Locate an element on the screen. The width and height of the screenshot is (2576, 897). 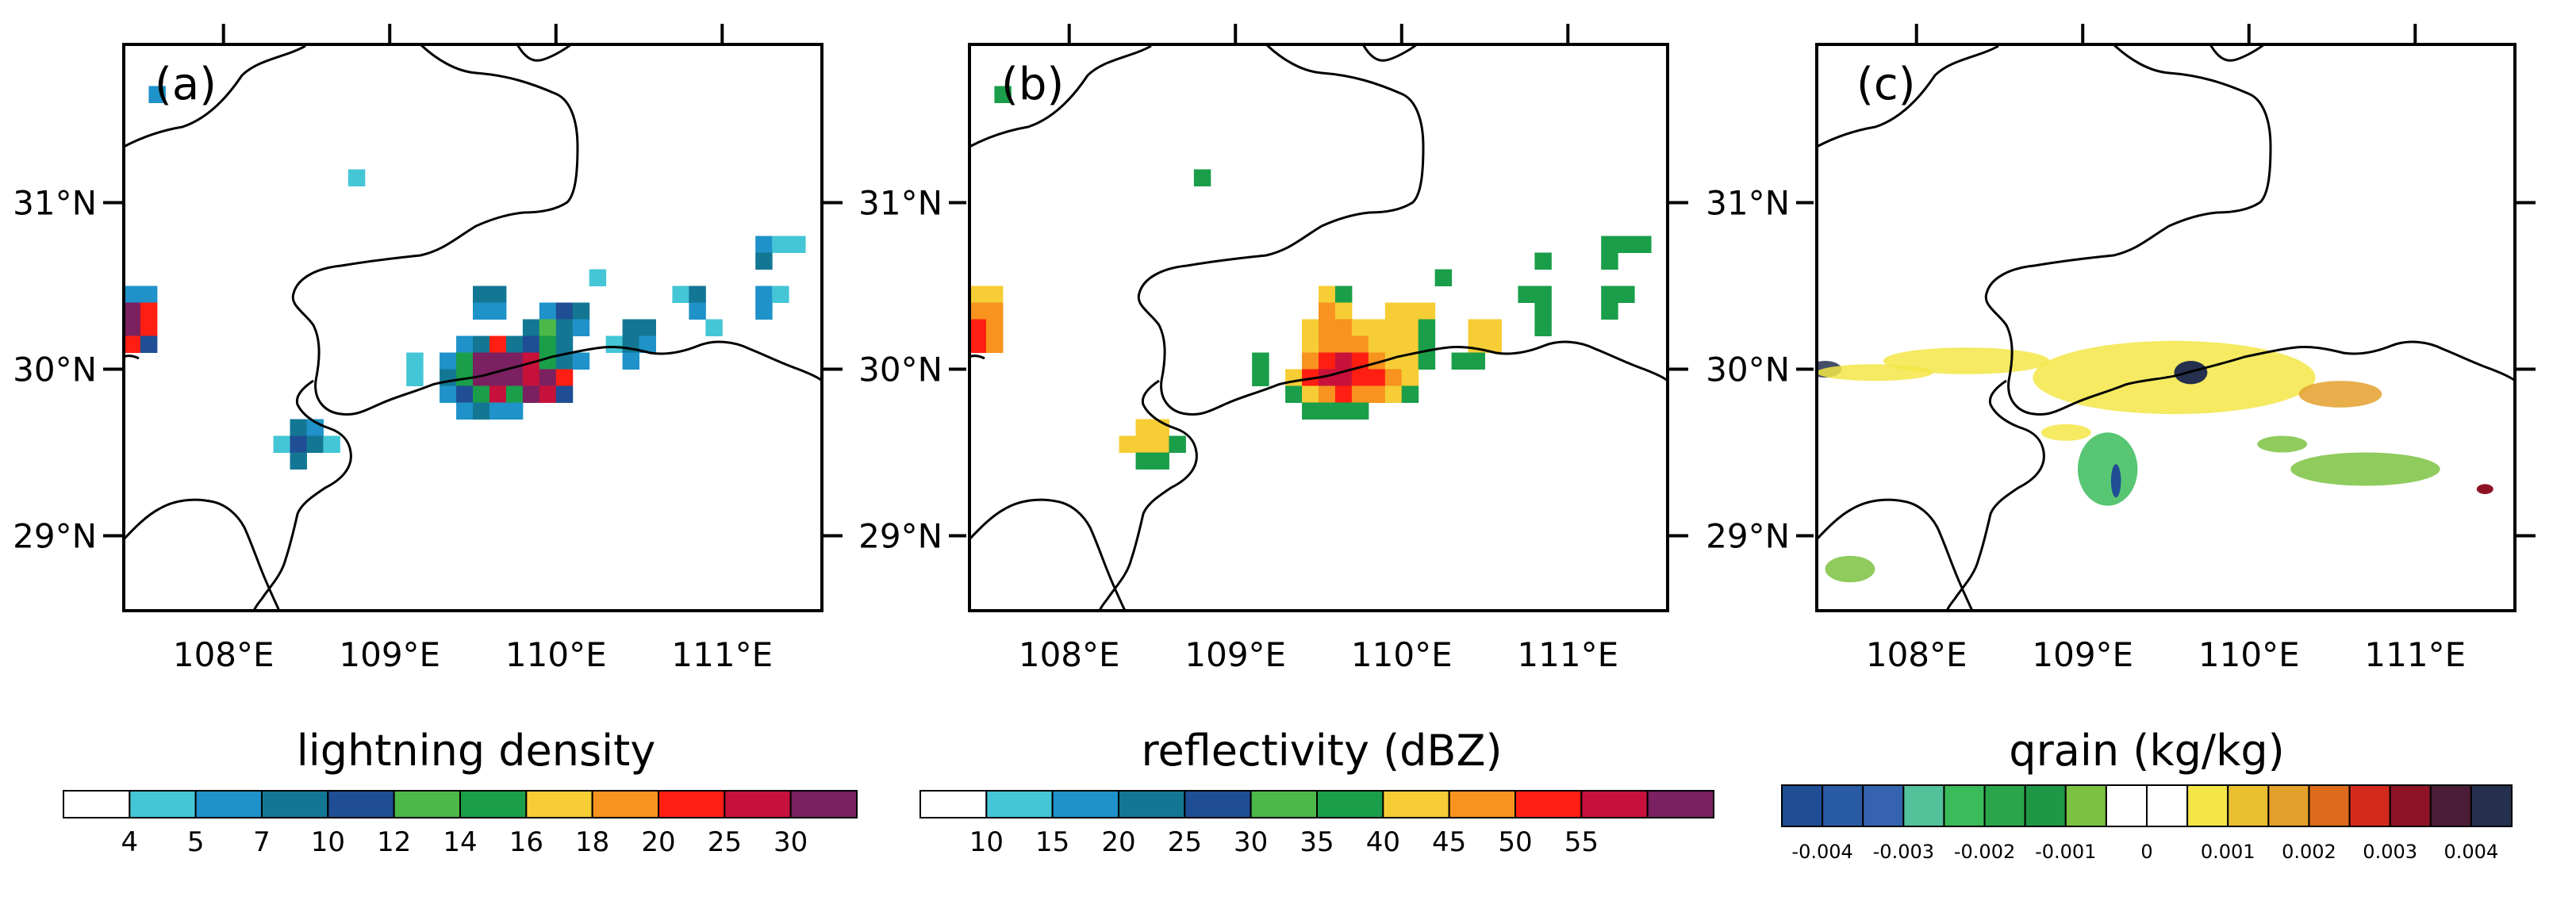
qrain-positive-spot is located at coordinates (2484, 489).